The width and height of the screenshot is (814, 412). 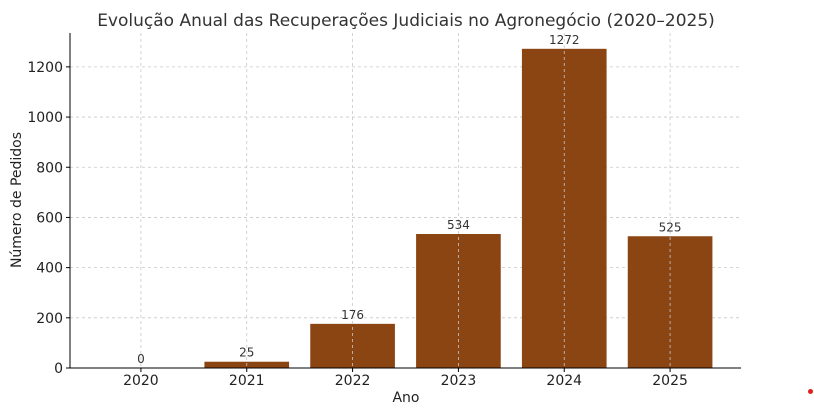 What do you see at coordinates (405, 398) in the screenshot?
I see `x-axis-label: Ano` at bounding box center [405, 398].